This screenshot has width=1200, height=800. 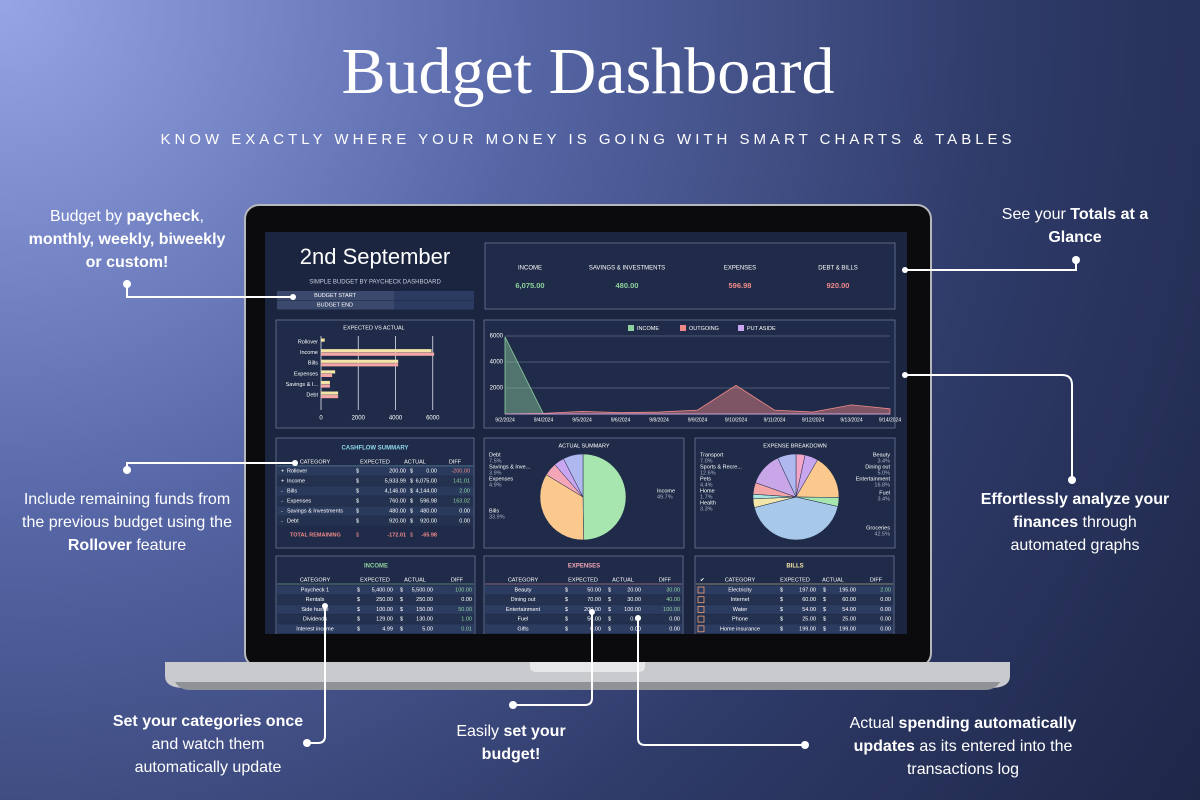 I want to click on row-expected: 4,146.00, so click(x=395, y=491).